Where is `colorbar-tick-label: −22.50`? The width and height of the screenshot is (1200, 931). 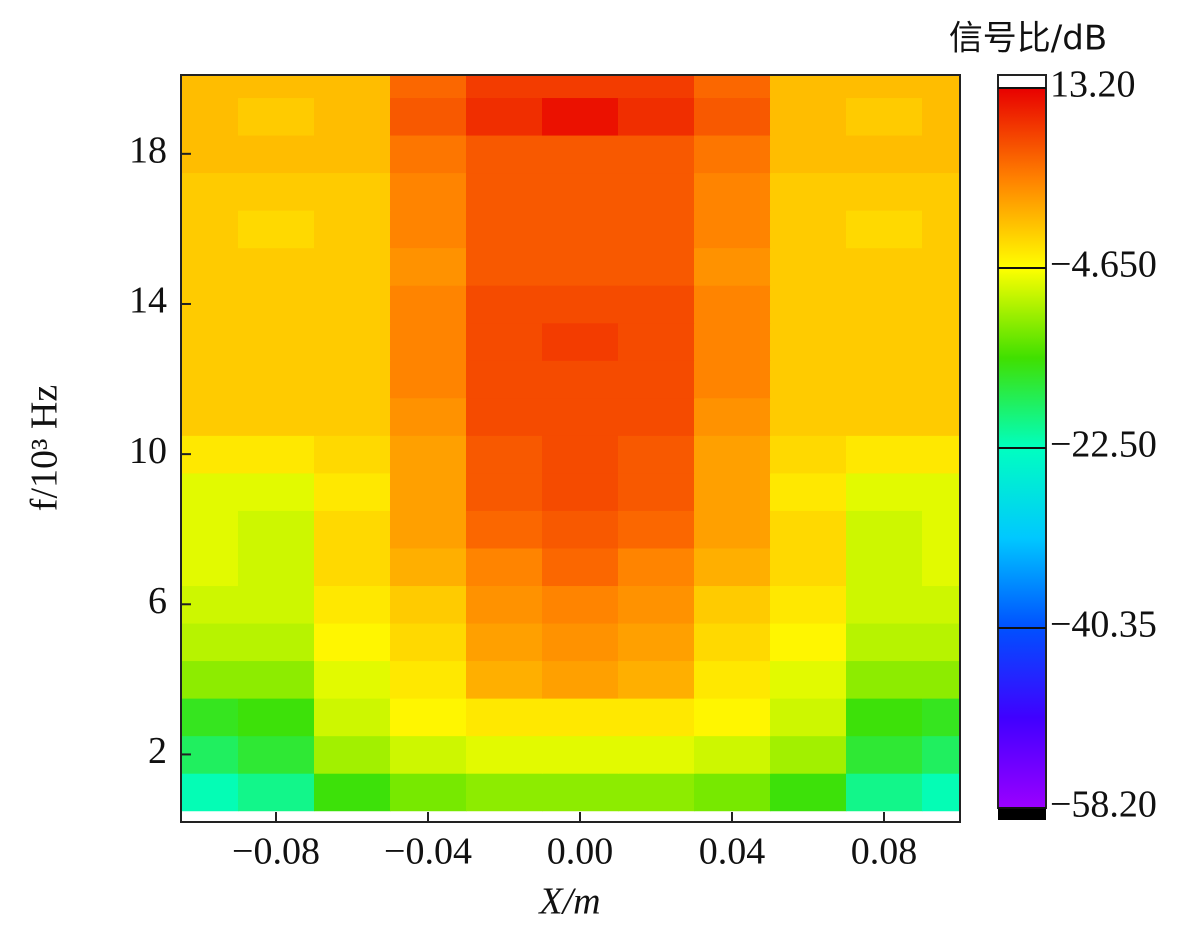 colorbar-tick-label: −22.50 is located at coordinates (1103, 445).